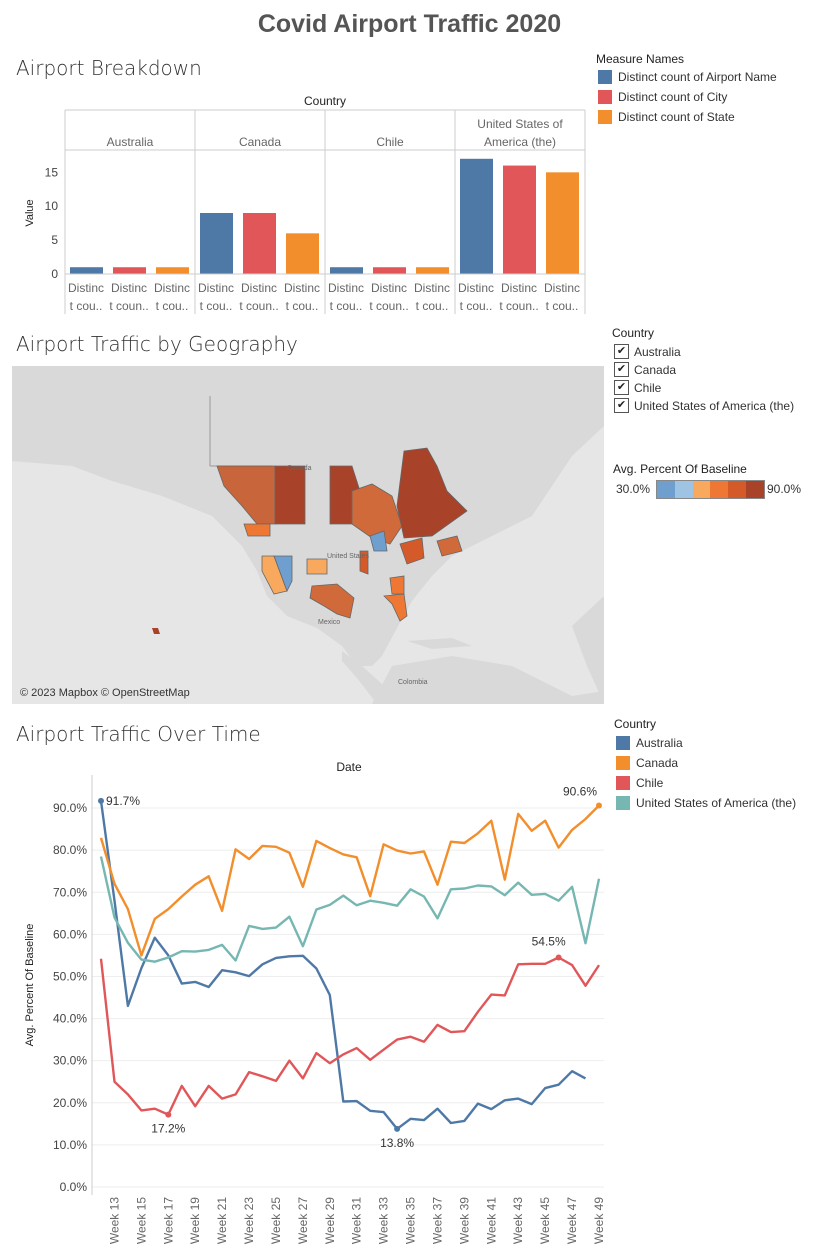  What do you see at coordinates (784, 489) in the screenshot?
I see `color-legend-max: 90.0%` at bounding box center [784, 489].